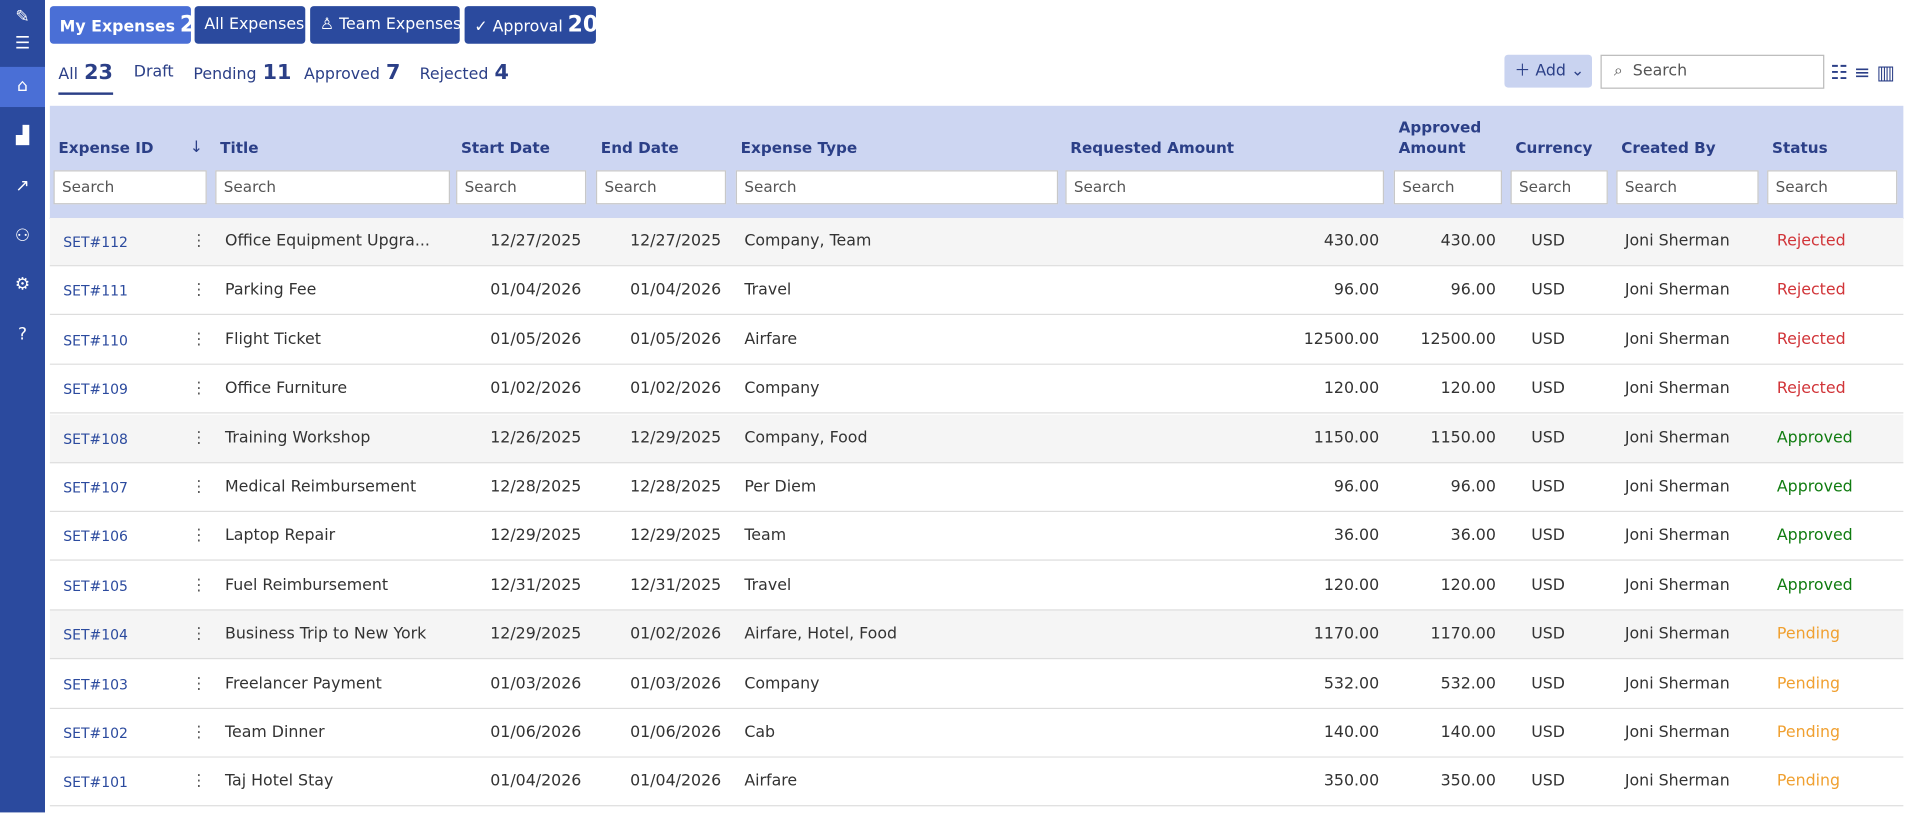 The image size is (1907, 813). I want to click on cell: 350.00, so click(1468, 782).